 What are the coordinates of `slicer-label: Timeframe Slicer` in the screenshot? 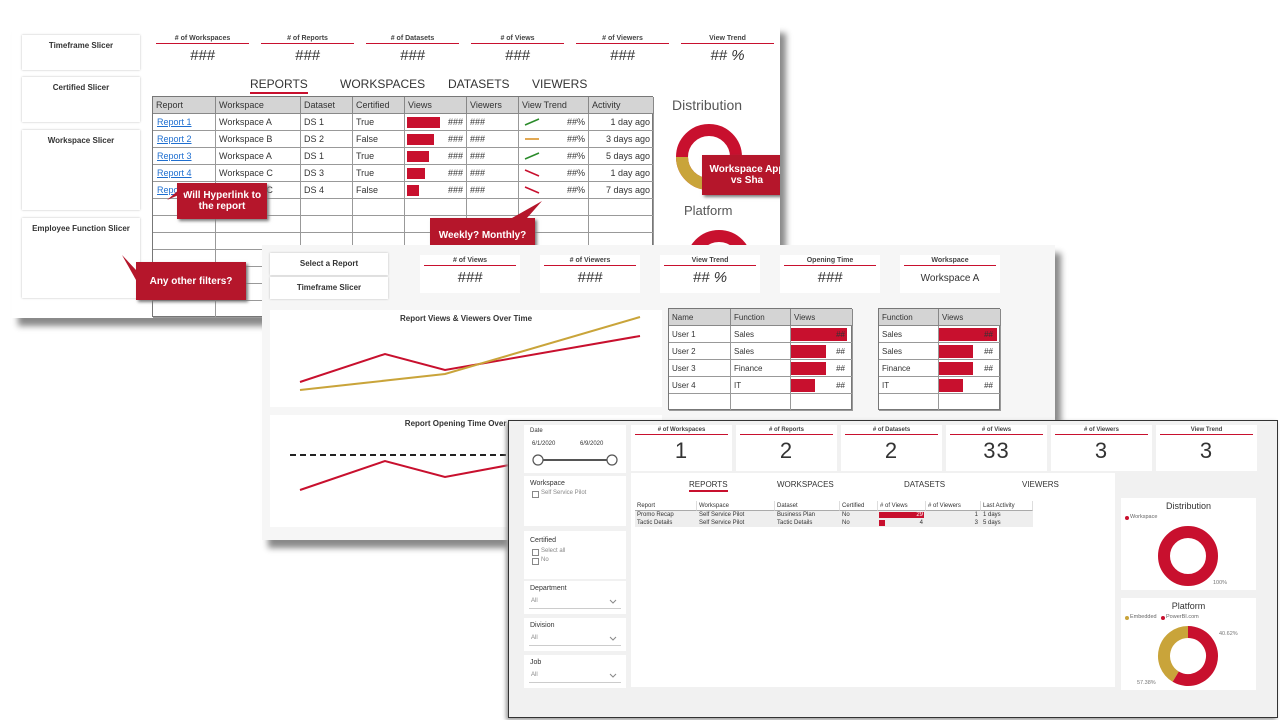 It's located at (81, 45).